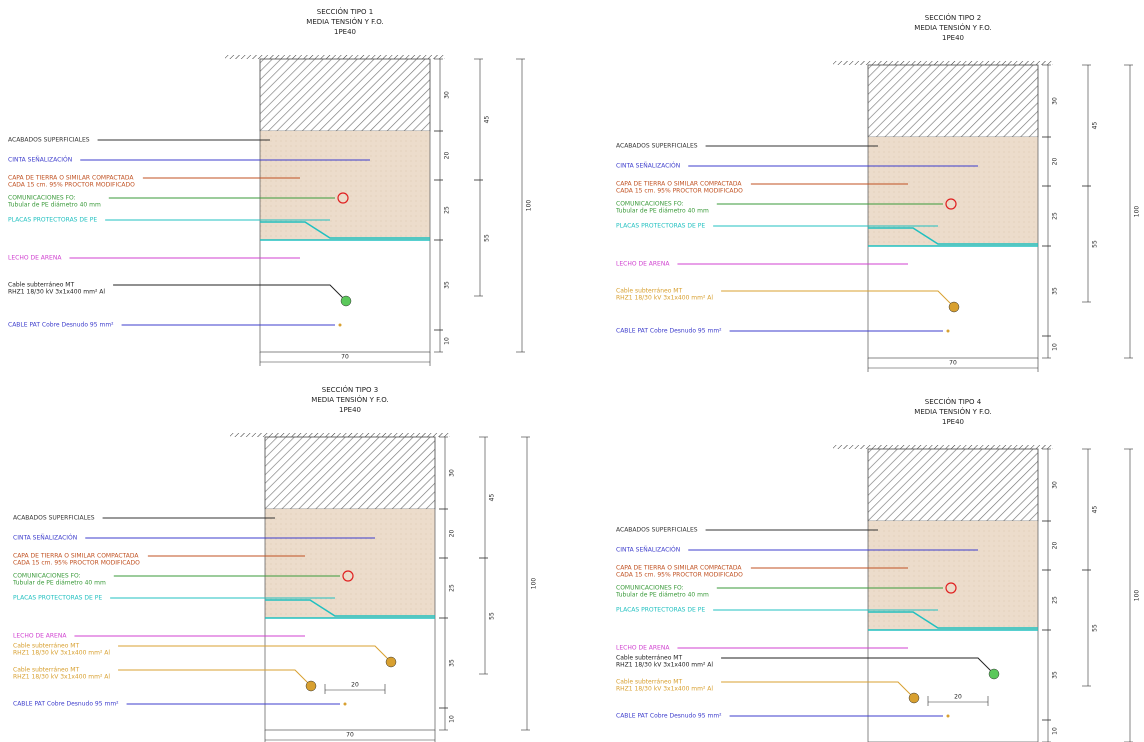 The height and width of the screenshot is (742, 1144). Describe the element at coordinates (344, 21) in the screenshot. I see `section-title: MEDIA TENSIÓN Y F.O.` at that location.